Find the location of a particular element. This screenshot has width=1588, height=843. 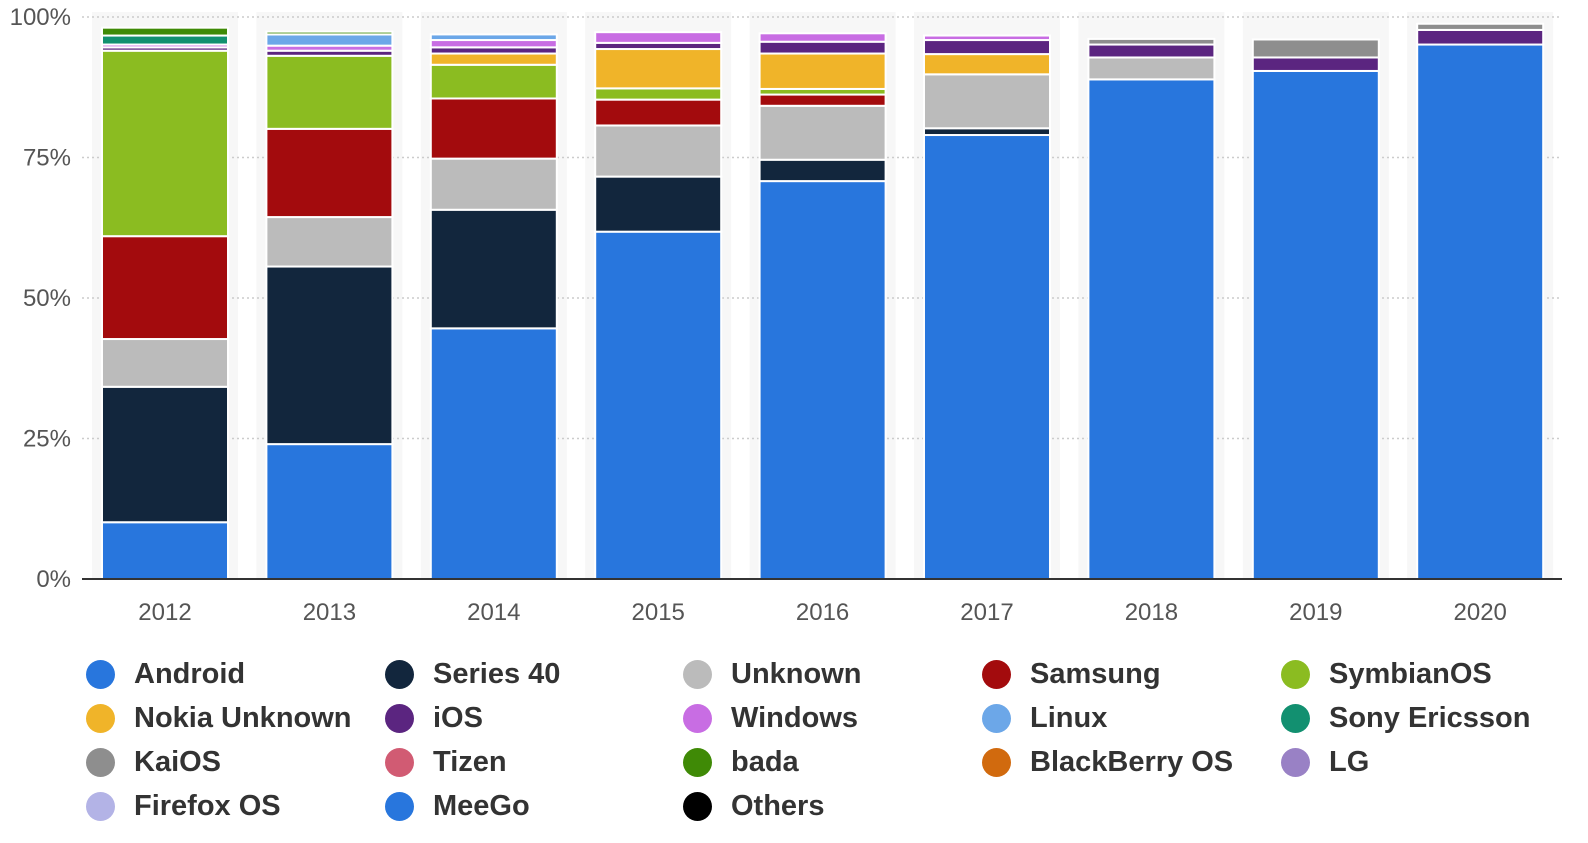

legend-label: Windows is located at coordinates (795, 717).